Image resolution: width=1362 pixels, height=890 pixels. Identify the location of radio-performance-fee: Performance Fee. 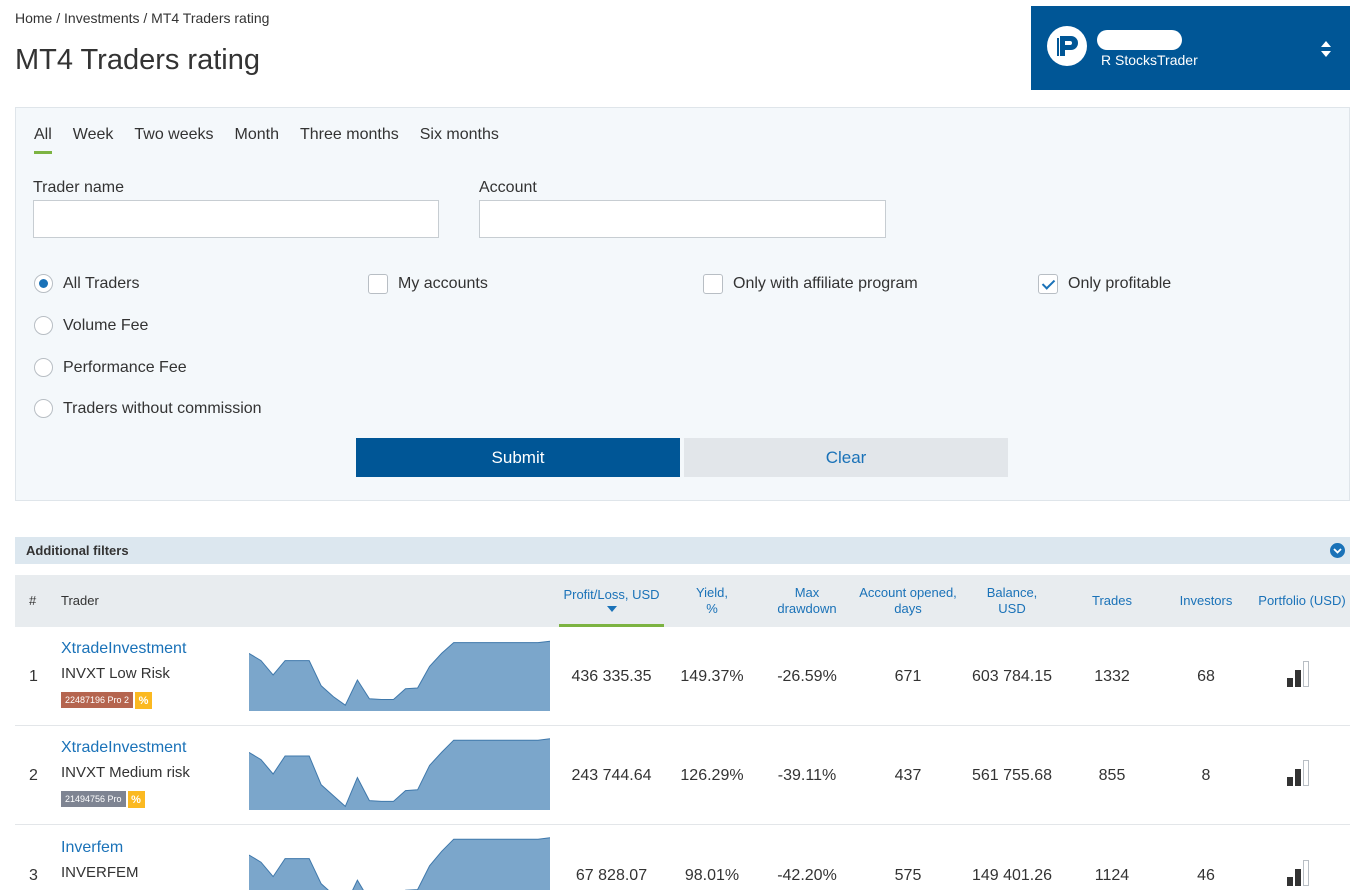
(110, 367).